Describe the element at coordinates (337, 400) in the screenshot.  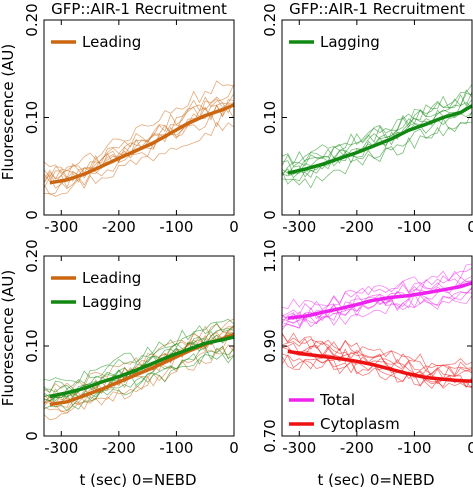
I see `legend-label: Total` at that location.